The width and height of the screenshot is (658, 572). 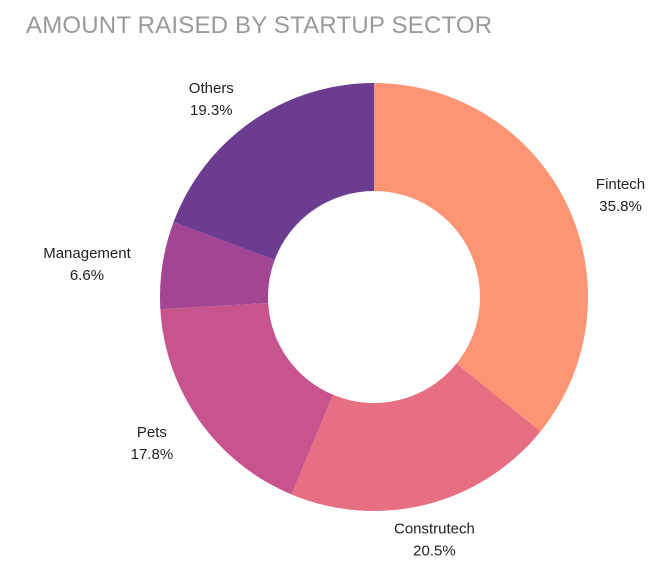 I want to click on slice-value-fintech: 35.8%, so click(x=620, y=206).